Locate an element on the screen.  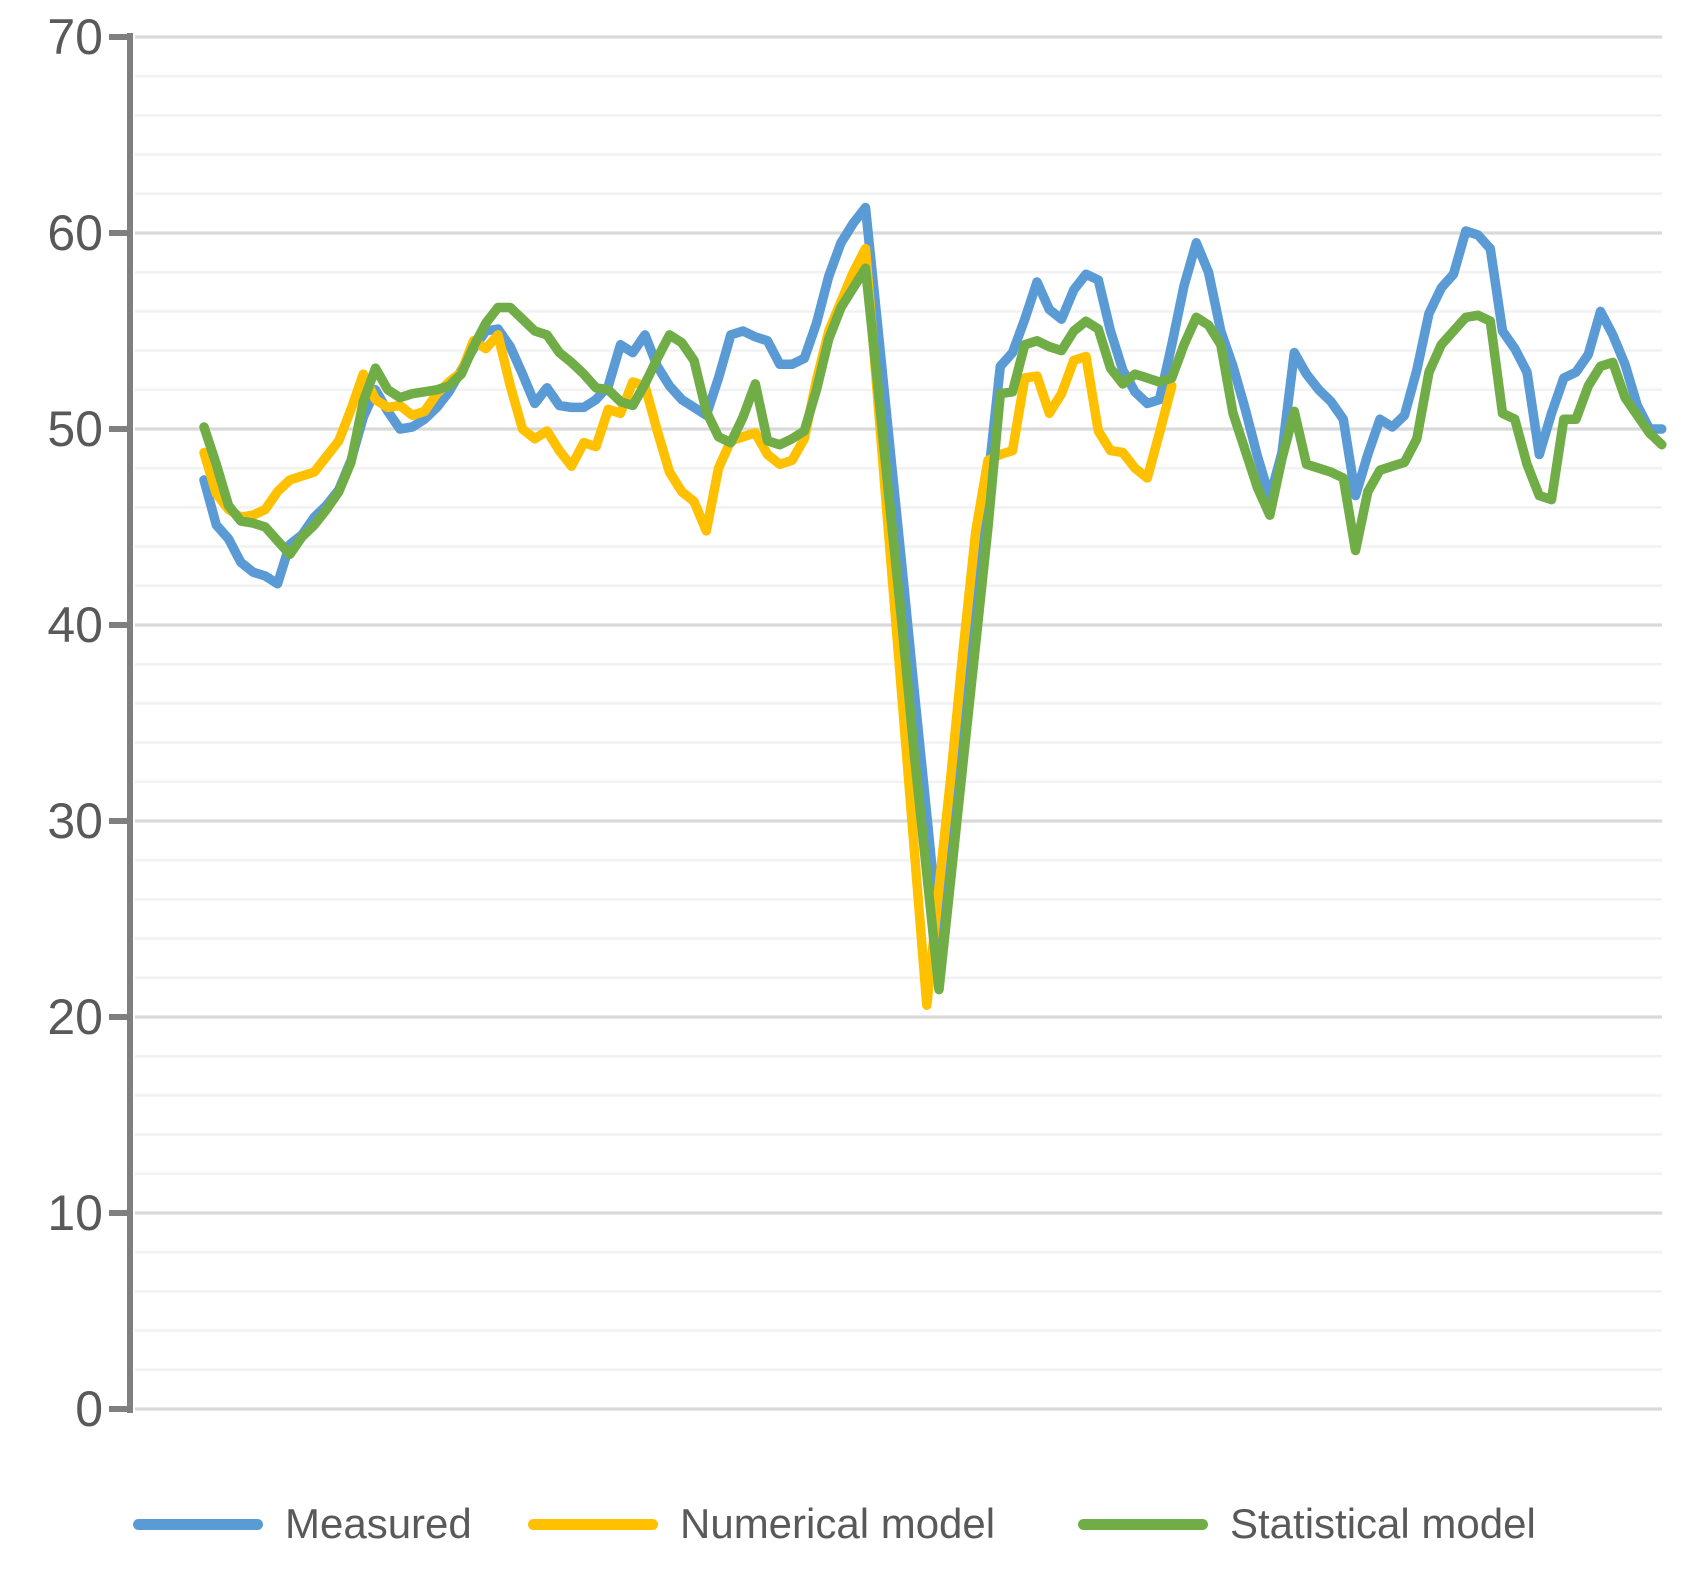
y-tick-label: 40 is located at coordinates (75, 625).